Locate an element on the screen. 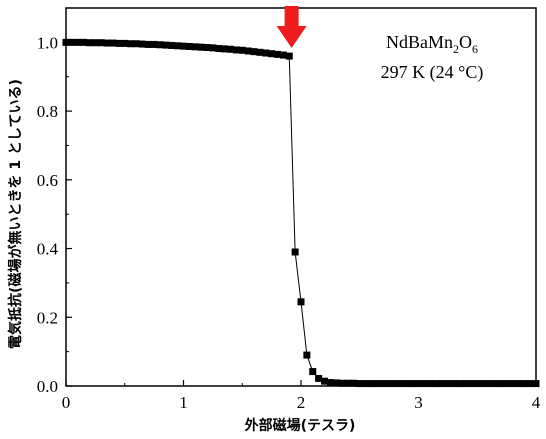 The width and height of the screenshot is (546, 439). y-tick-label: 0.2 is located at coordinates (47, 317).